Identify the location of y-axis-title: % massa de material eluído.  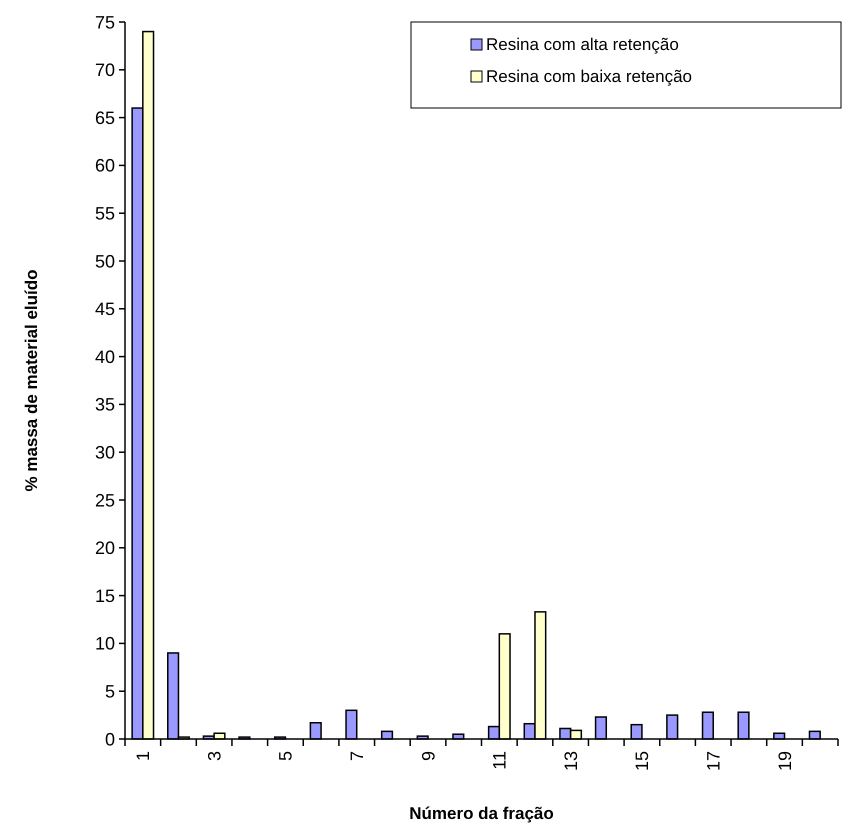
(31, 380).